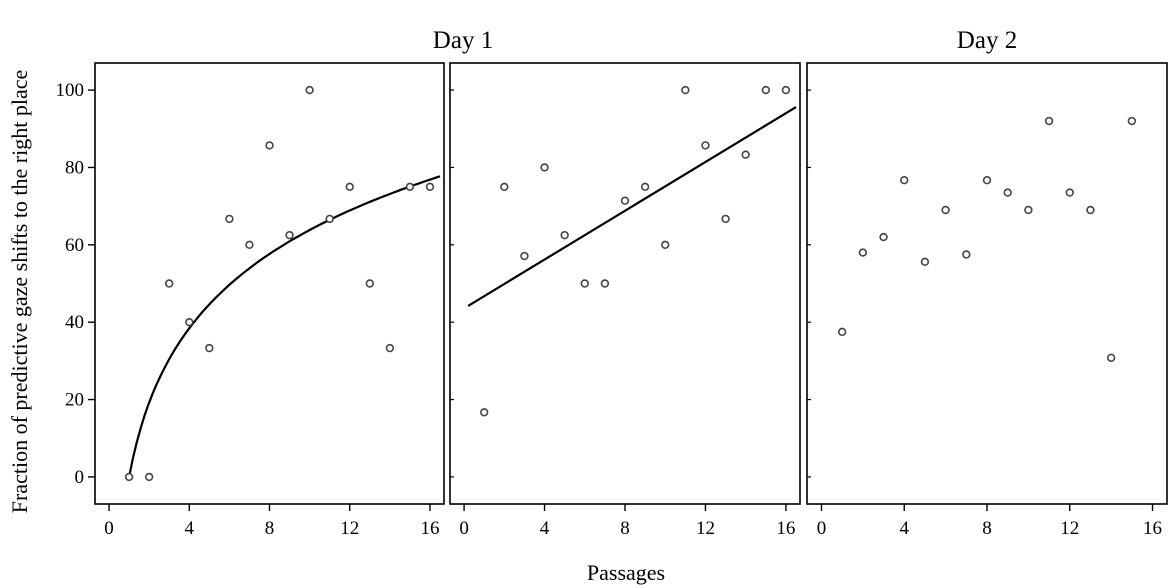 This screenshot has height=588, width=1174. What do you see at coordinates (70, 90) in the screenshot?
I see `y-tick-label: 100` at bounding box center [70, 90].